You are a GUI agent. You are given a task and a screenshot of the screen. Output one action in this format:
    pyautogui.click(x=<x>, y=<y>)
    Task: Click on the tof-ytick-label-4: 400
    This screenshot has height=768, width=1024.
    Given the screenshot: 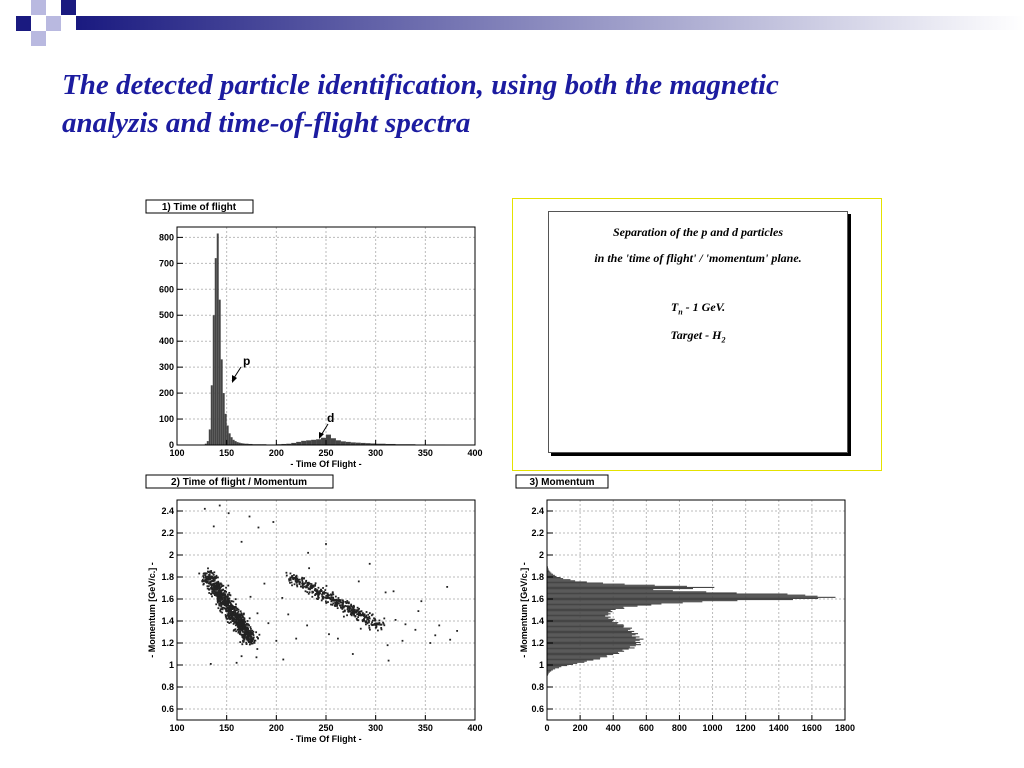 What is the action you would take?
    pyautogui.click(x=166, y=341)
    